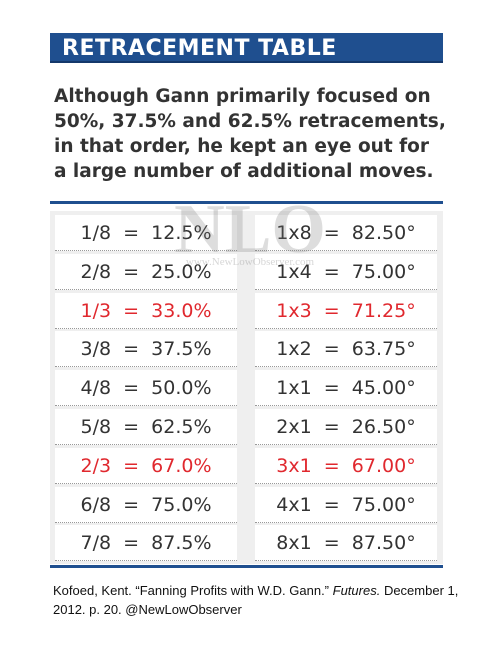 The width and height of the screenshot is (498, 647). I want to click on table-cell: 1x4 = 75.00°, so click(346, 271).